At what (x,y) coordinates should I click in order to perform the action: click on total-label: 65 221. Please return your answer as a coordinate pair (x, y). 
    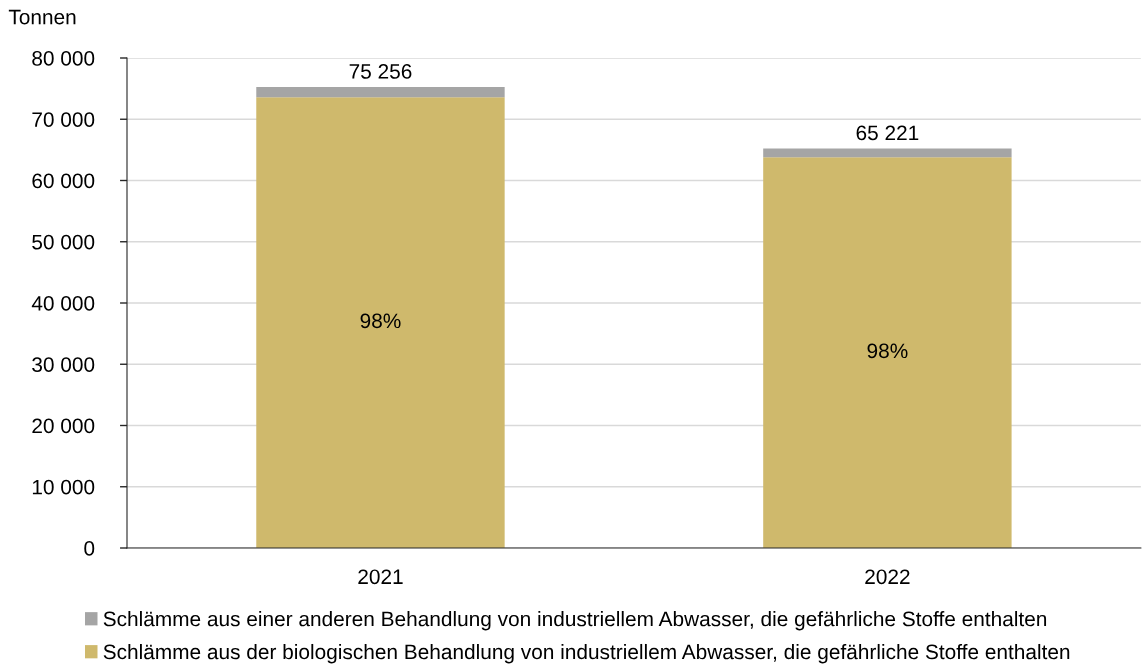
    Looking at the image, I should click on (887, 133).